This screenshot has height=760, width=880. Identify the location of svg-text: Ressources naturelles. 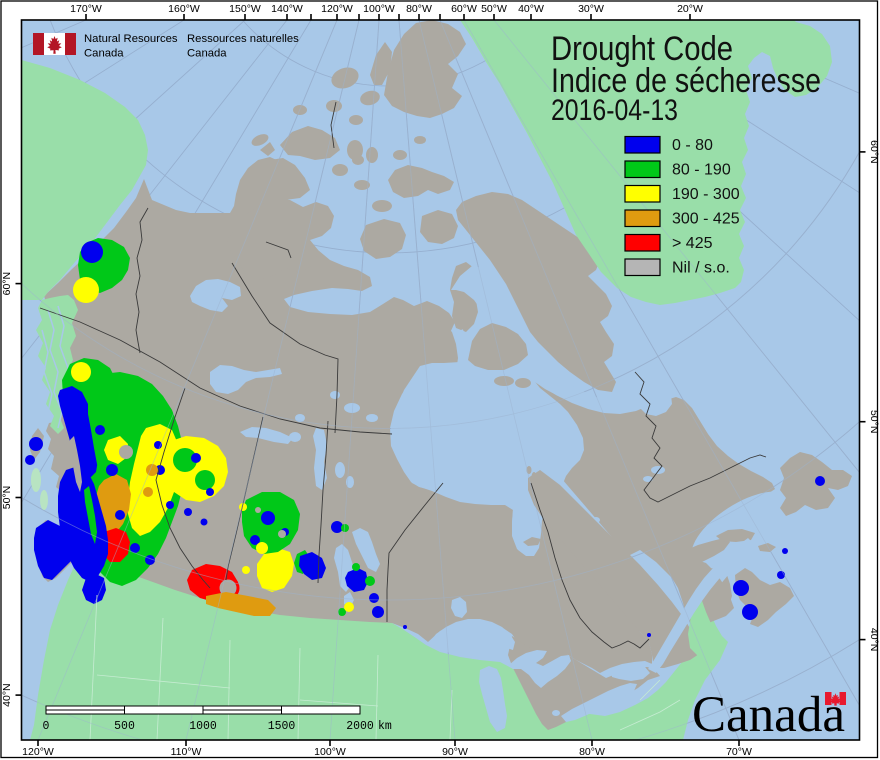
(243, 39).